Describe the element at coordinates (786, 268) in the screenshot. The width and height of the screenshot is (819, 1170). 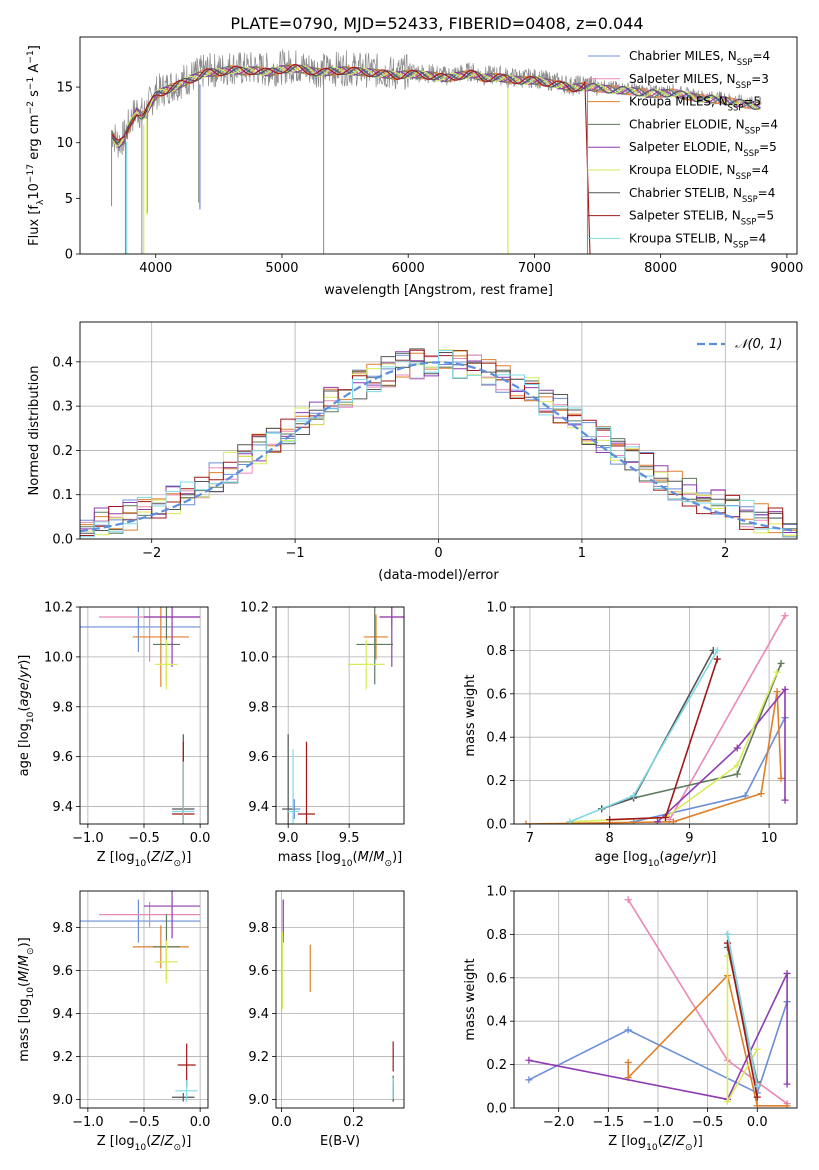
I see `x-tick-label: 9000` at that location.